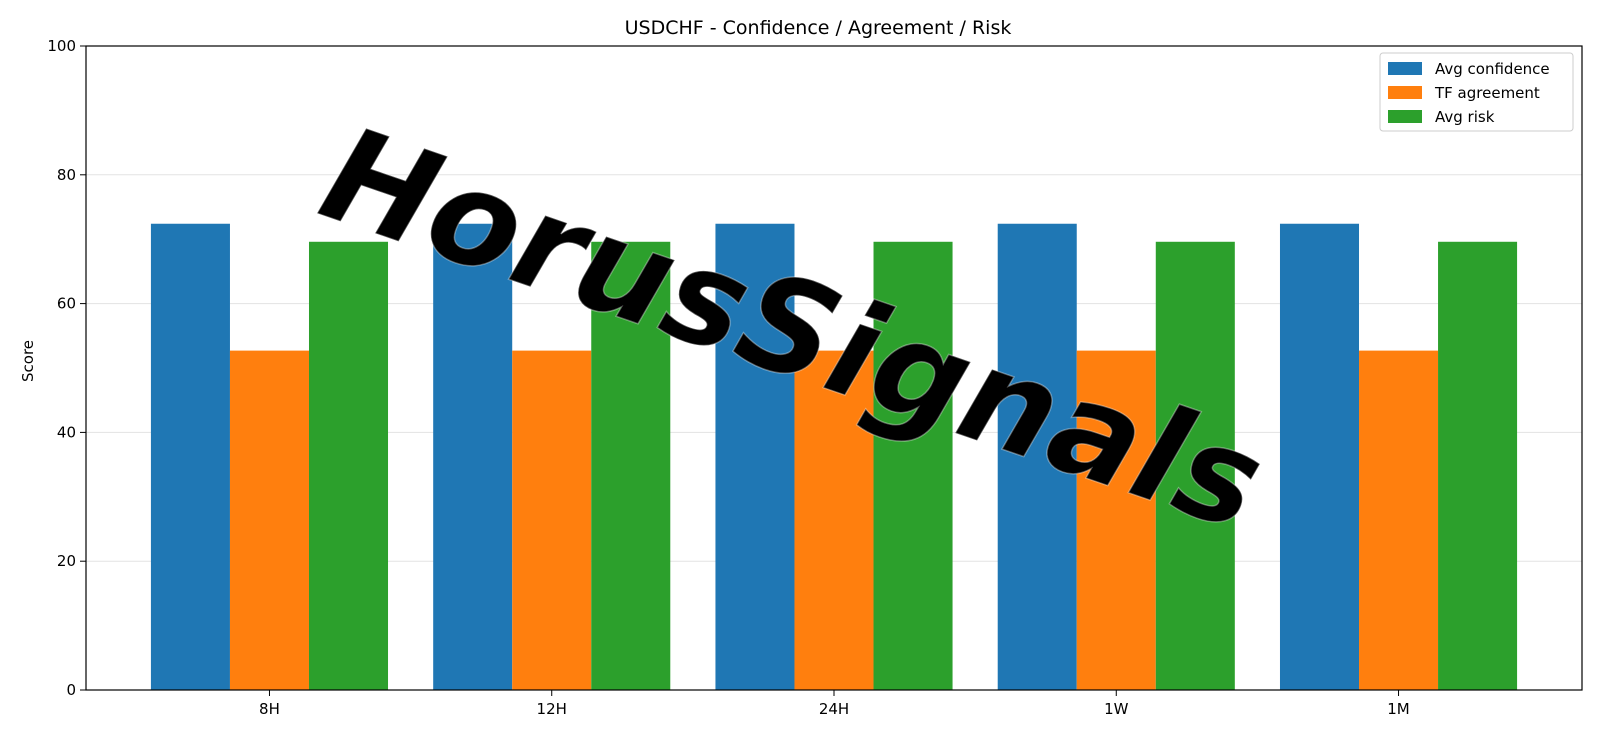  I want to click on bar-tf-agreement-24h, so click(834, 520).